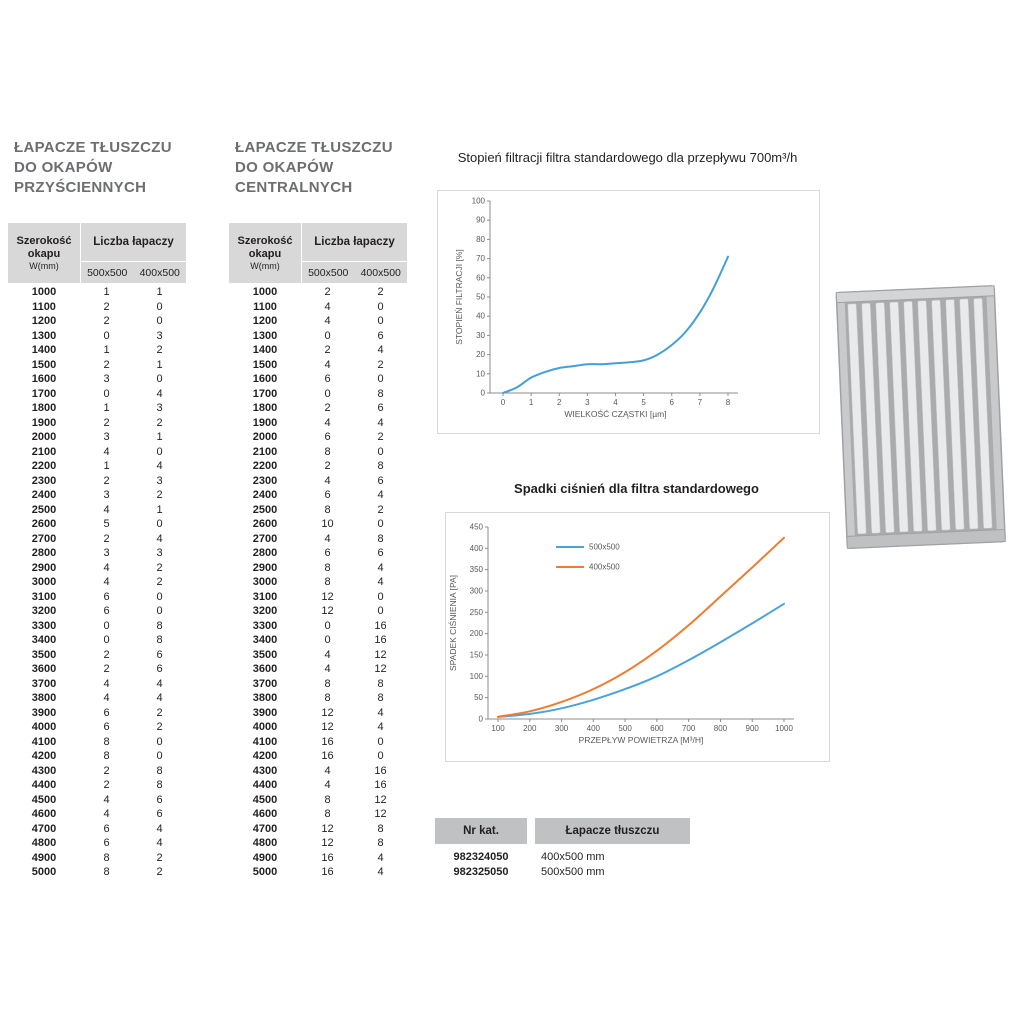 This screenshot has width=1024, height=1024. Describe the element at coordinates (481, 719) in the screenshot. I see `y-tick-label: 0` at that location.